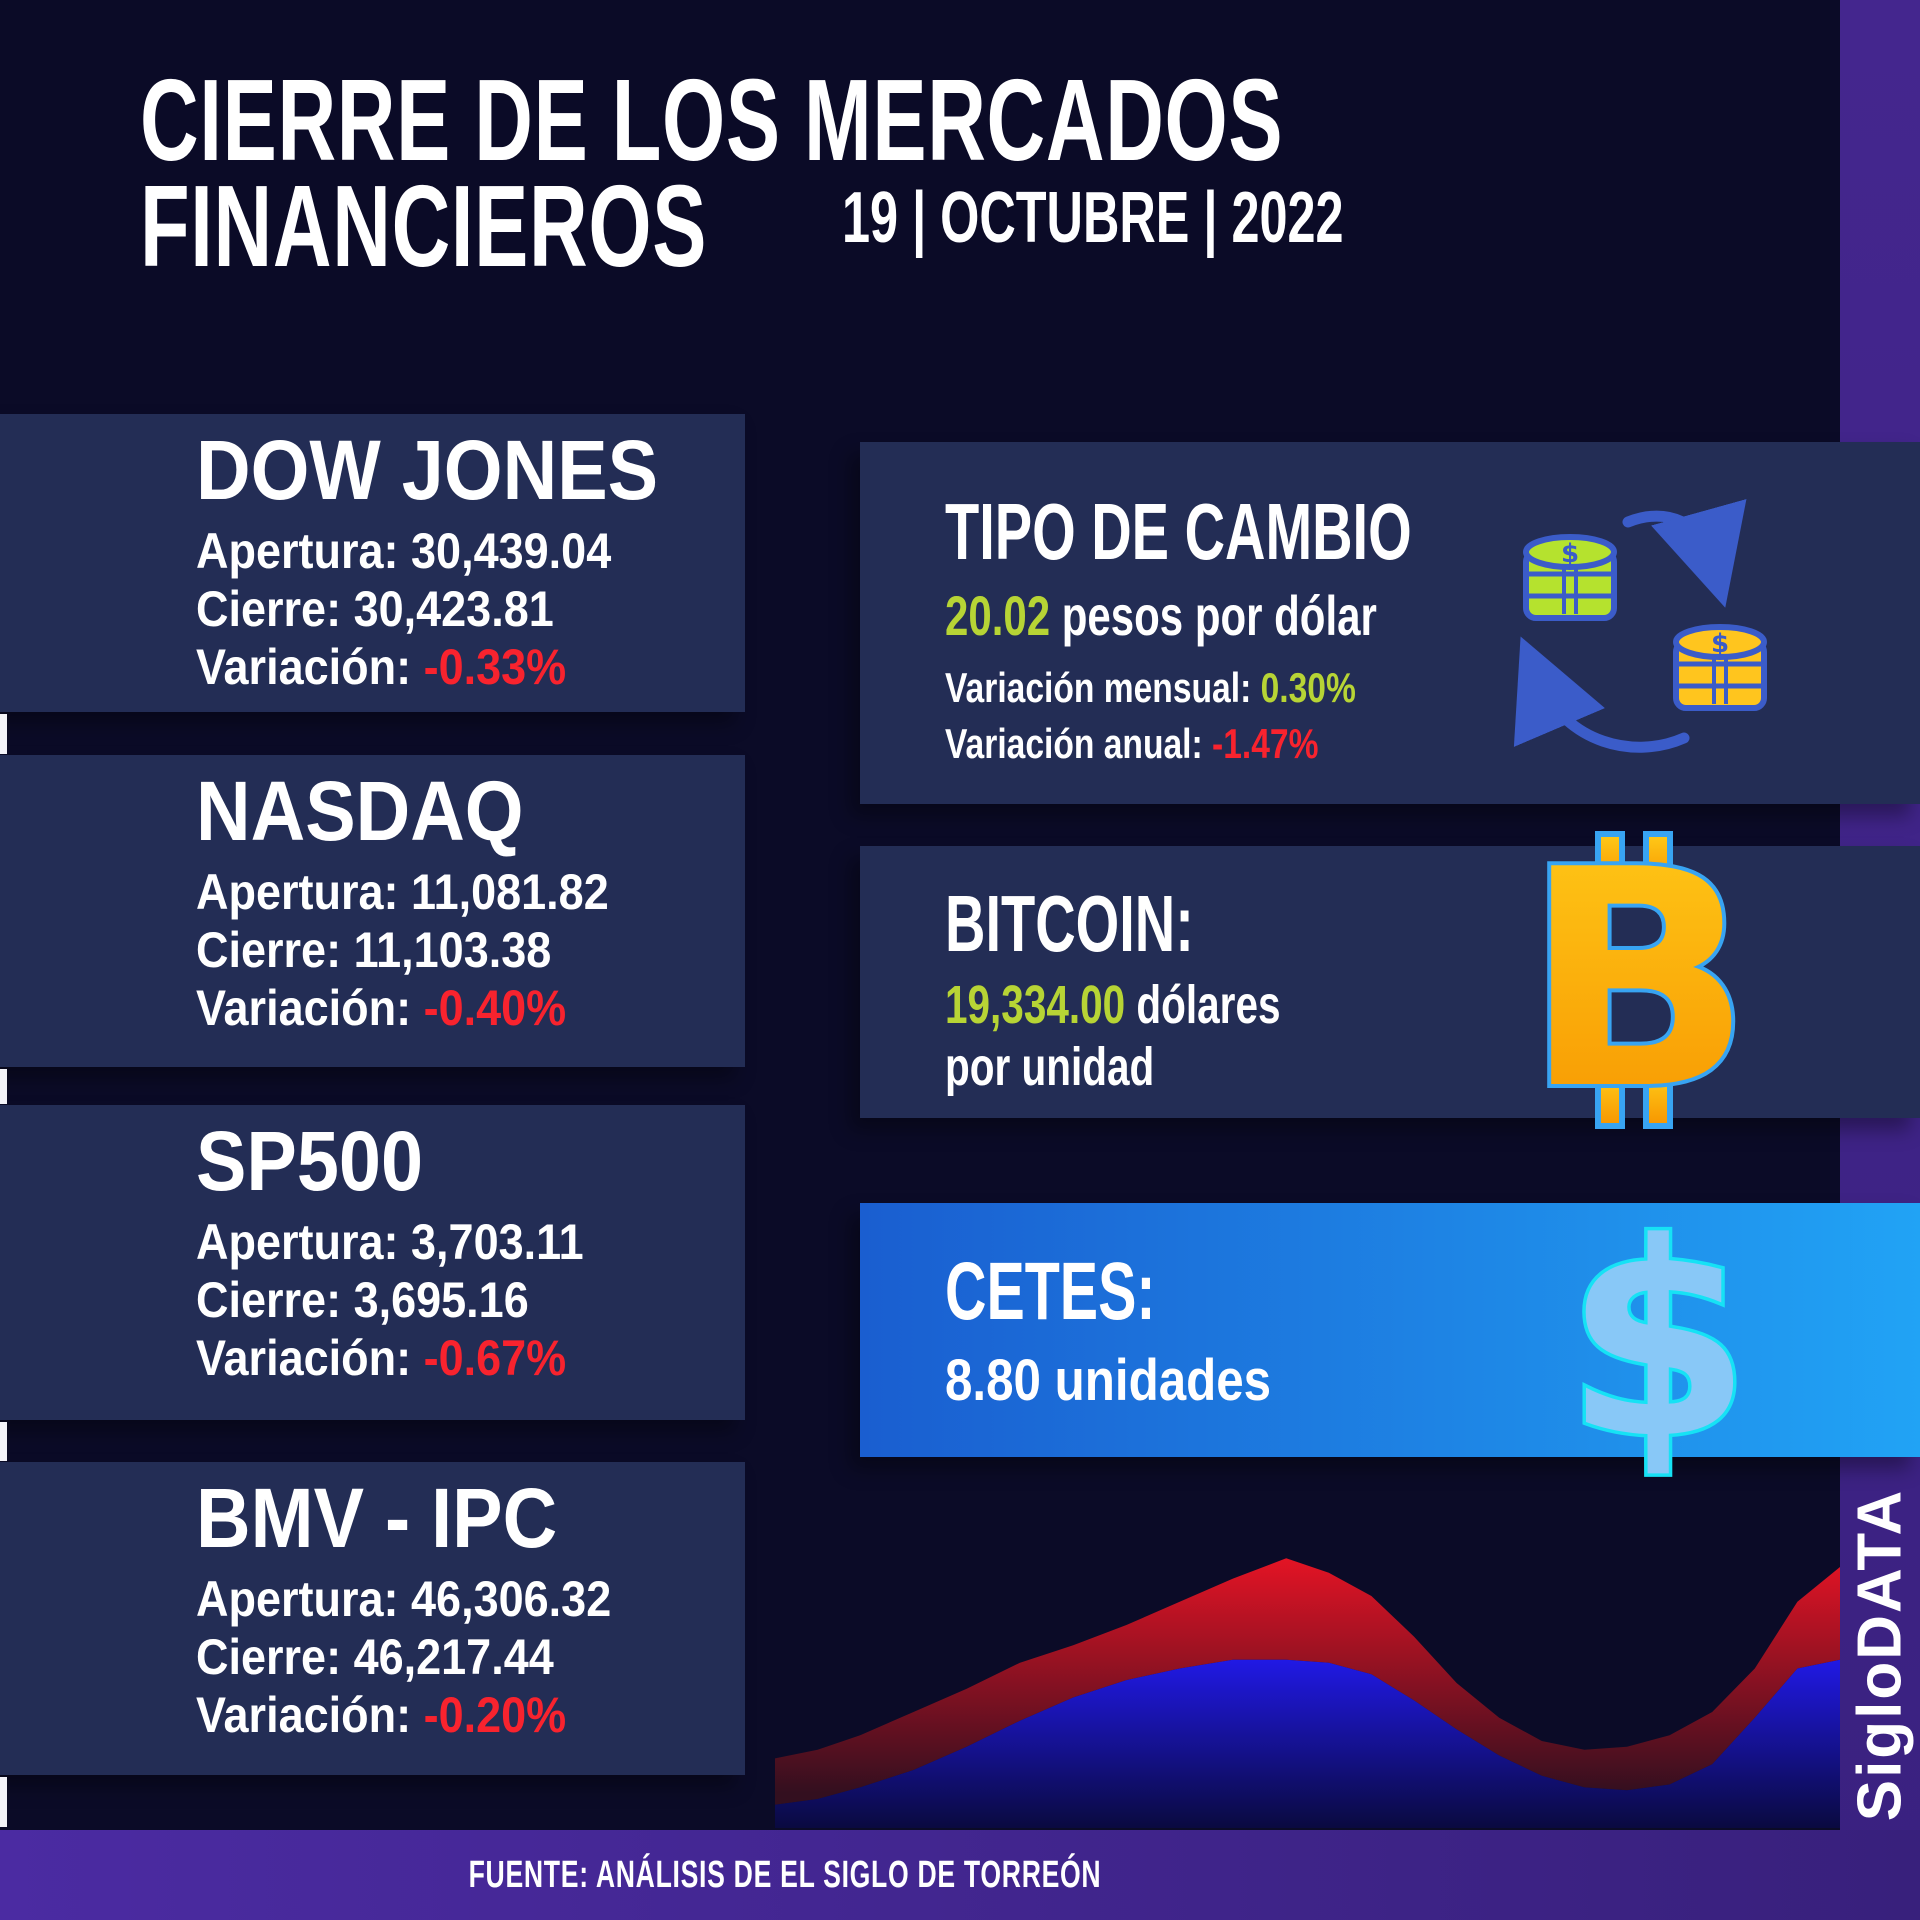  I want to click on exchange-rate: 20.02 pesos por dólar, so click(1161, 615).